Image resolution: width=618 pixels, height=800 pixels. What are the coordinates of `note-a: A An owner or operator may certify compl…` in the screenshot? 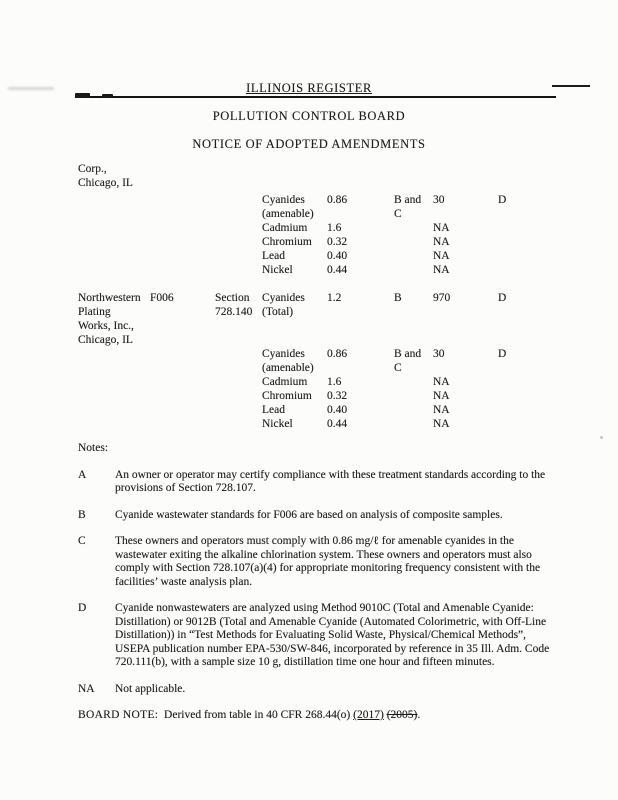 It's located at (319, 482).